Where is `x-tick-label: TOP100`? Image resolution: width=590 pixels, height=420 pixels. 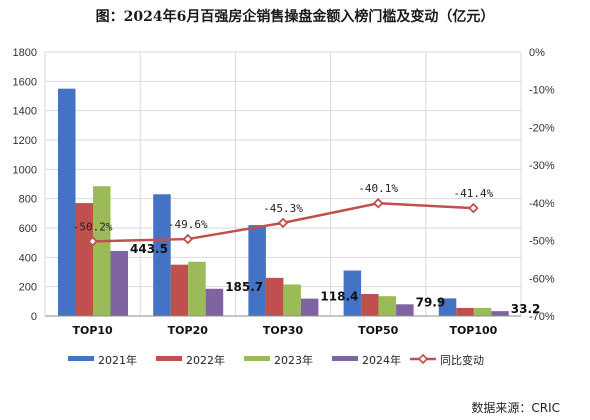 x-tick-label: TOP100 is located at coordinates (473, 330).